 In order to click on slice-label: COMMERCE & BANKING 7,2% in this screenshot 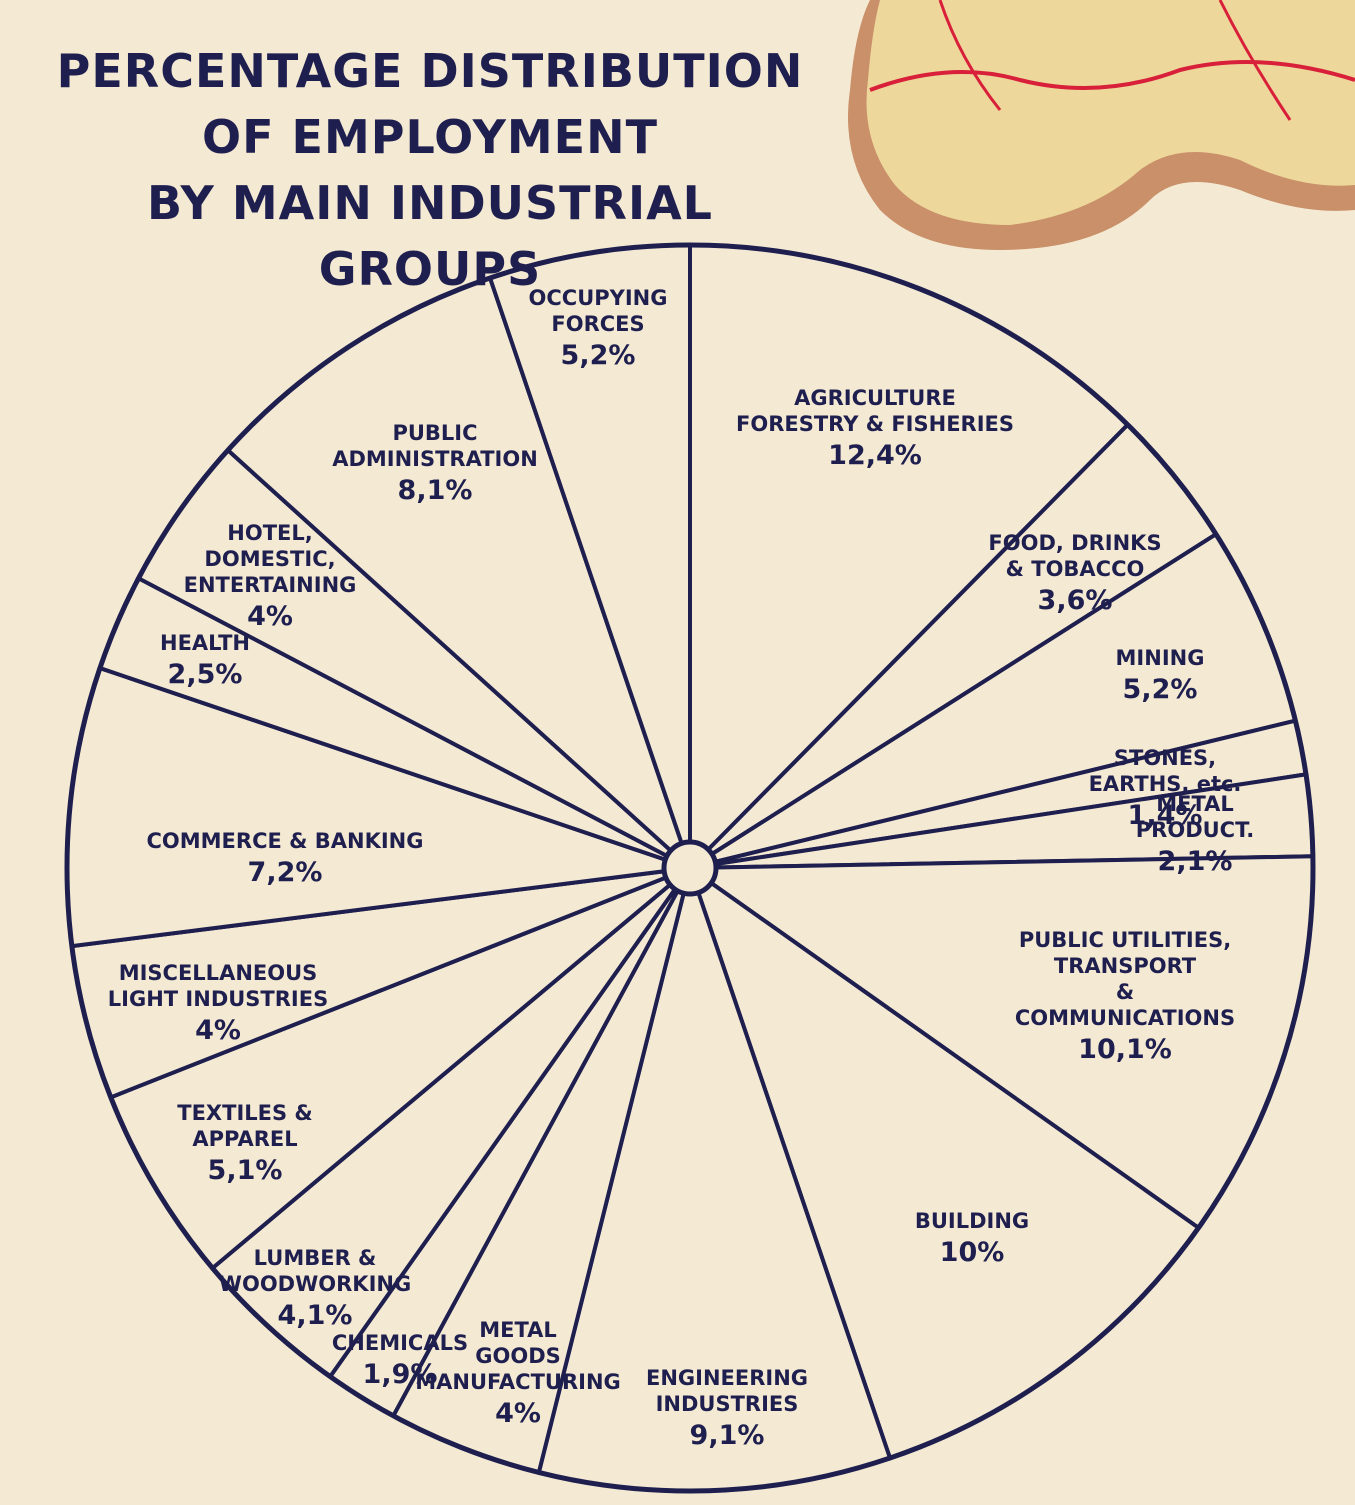, I will do `click(285, 860)`.